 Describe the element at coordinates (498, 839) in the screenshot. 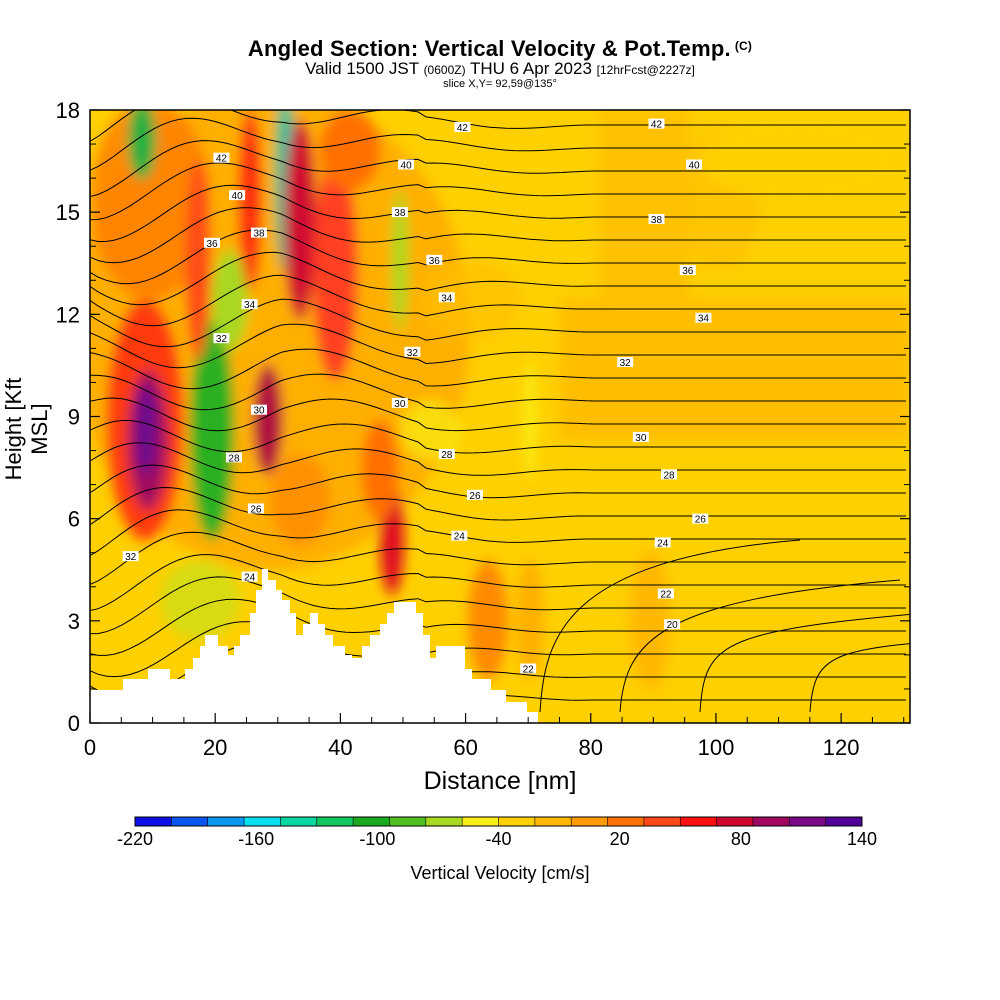

I see `colorbar-tick-label: -40` at that location.